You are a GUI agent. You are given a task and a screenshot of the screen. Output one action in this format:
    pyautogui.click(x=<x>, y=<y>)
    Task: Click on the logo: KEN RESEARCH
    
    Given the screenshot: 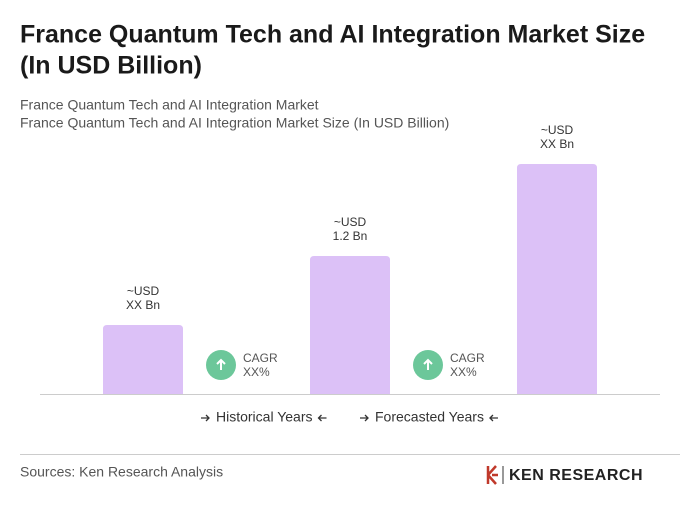 What is the action you would take?
    pyautogui.click(x=564, y=475)
    